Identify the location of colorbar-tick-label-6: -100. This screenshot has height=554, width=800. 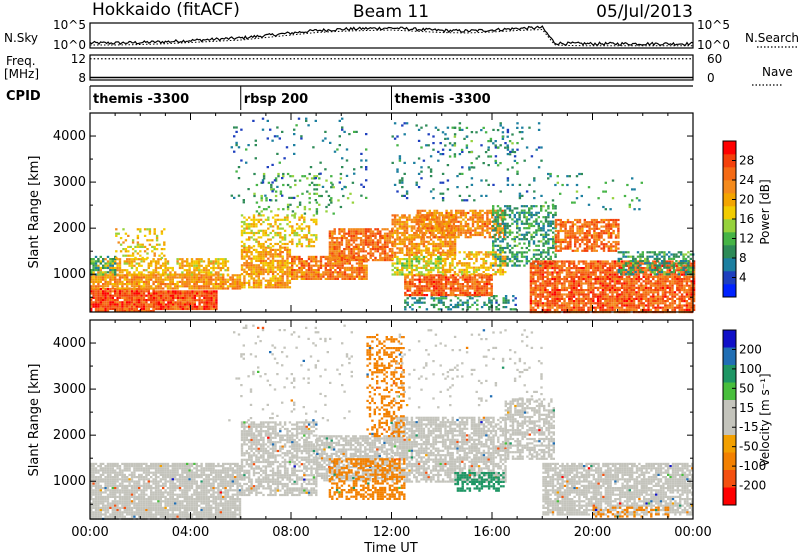
(752, 466).